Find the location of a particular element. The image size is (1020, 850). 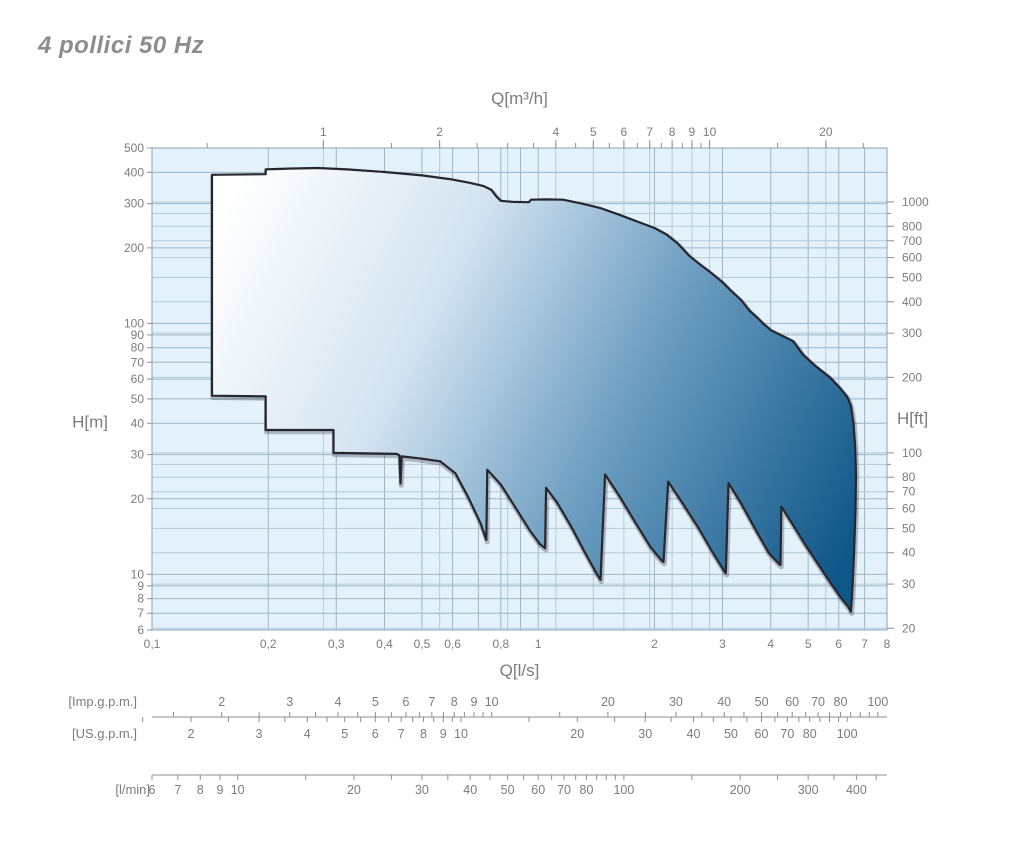

left-axis-label: 9 is located at coordinates (140, 586).